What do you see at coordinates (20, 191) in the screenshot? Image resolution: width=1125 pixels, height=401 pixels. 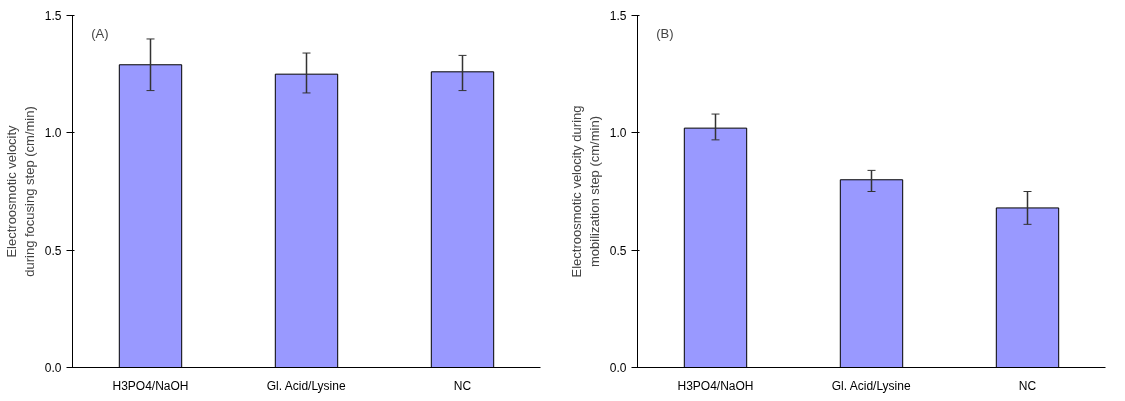 I see `y-axis-title: Electroosmotic velocity during focusing step (cm/min)` at bounding box center [20, 191].